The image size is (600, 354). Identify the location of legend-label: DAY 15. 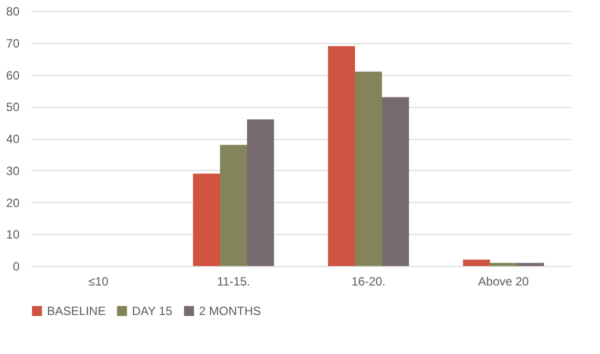
(152, 311).